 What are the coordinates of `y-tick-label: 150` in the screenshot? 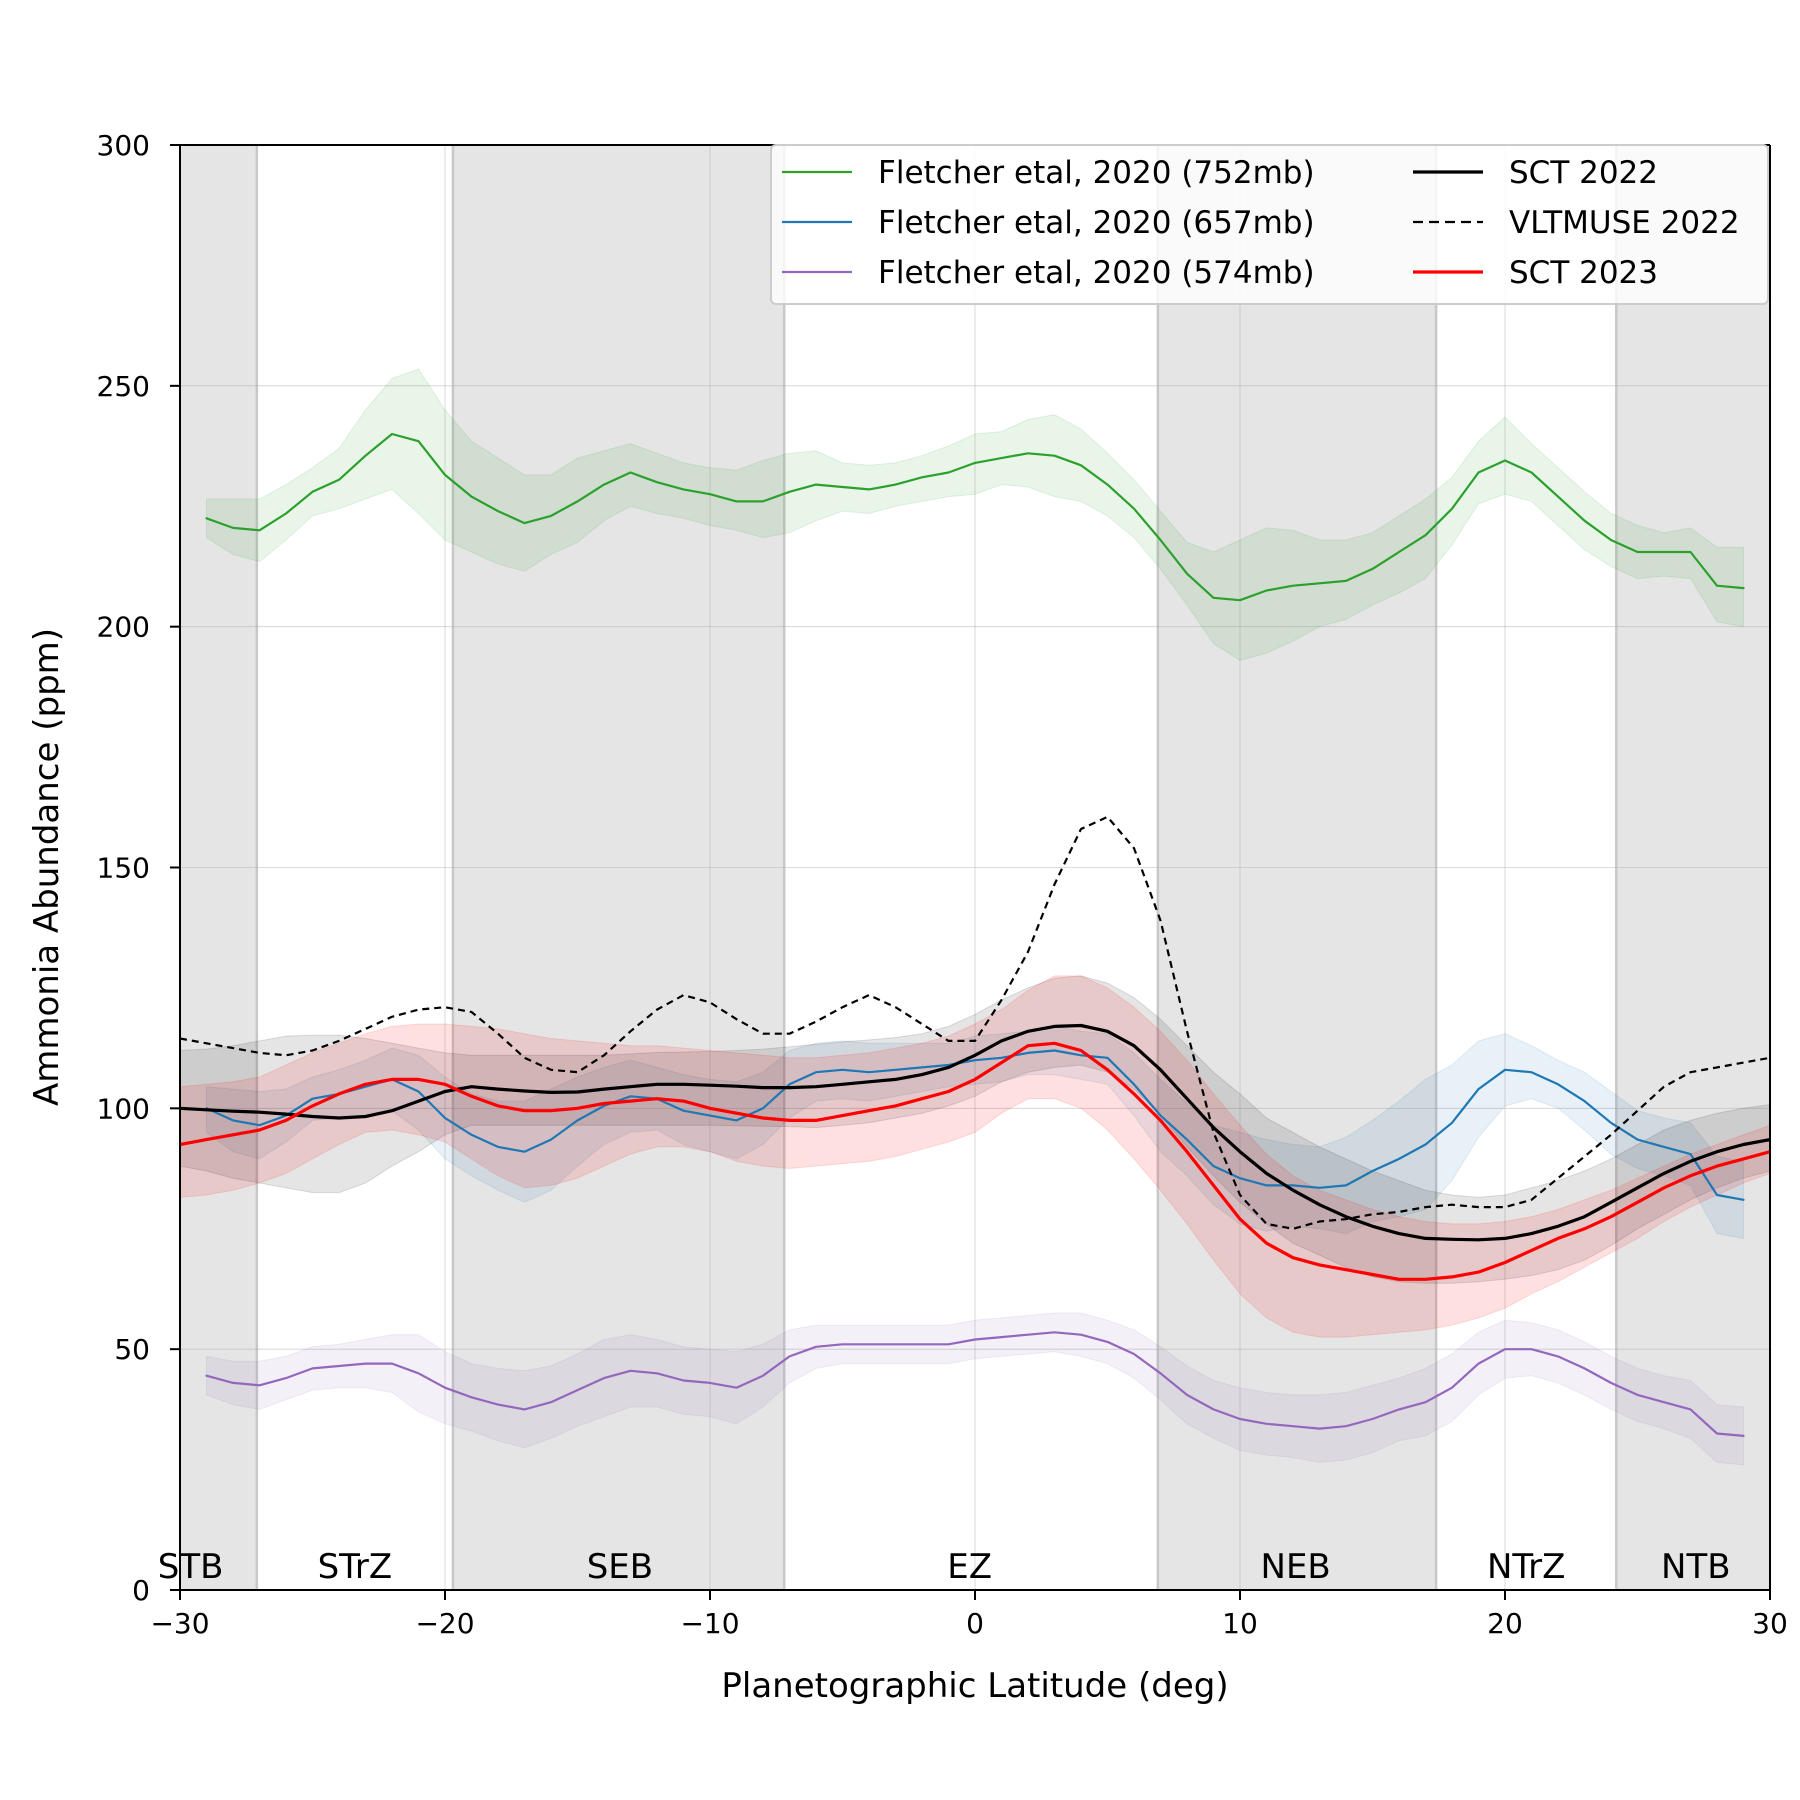 It's located at (123, 868).